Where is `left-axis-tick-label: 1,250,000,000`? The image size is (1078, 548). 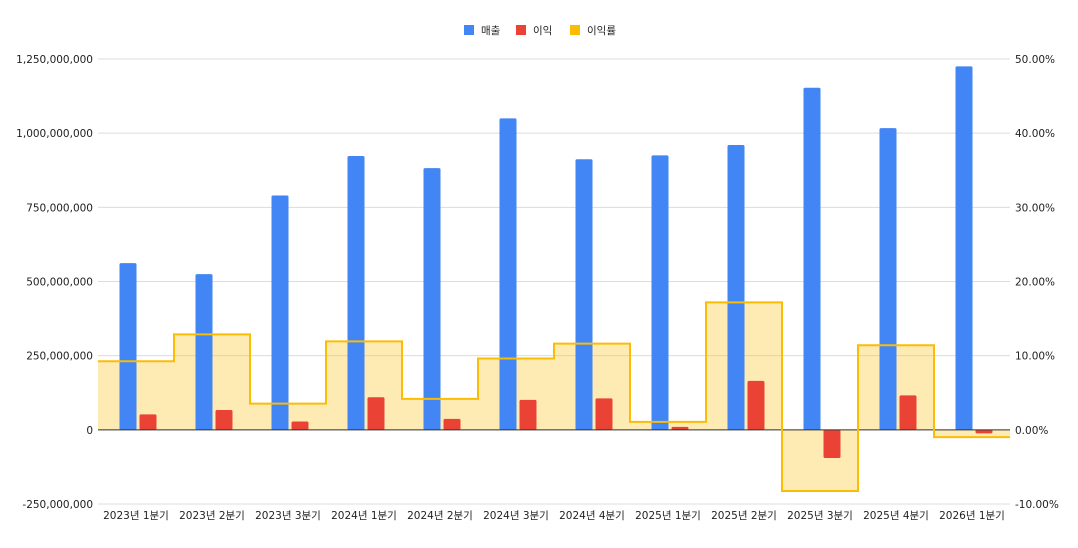
left-axis-tick-label: 1,250,000,000 is located at coordinates (54, 60).